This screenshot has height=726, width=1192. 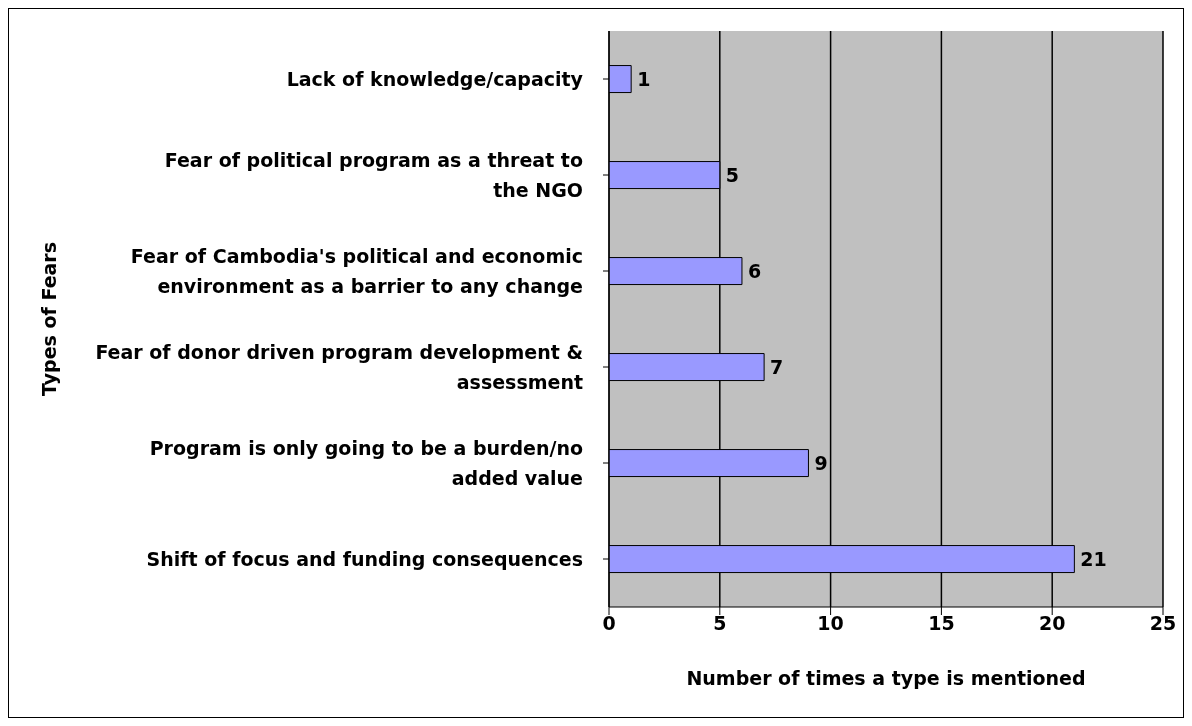 What do you see at coordinates (48, 319) in the screenshot?
I see `y-axis-title: Types of Fears` at bounding box center [48, 319].